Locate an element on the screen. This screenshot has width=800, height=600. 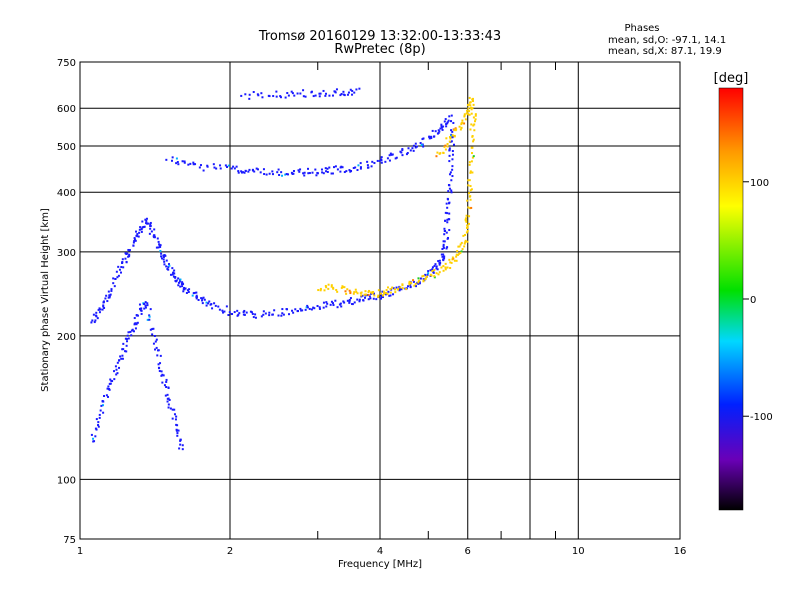
y-tick-label: 600 is located at coordinates (66, 109).